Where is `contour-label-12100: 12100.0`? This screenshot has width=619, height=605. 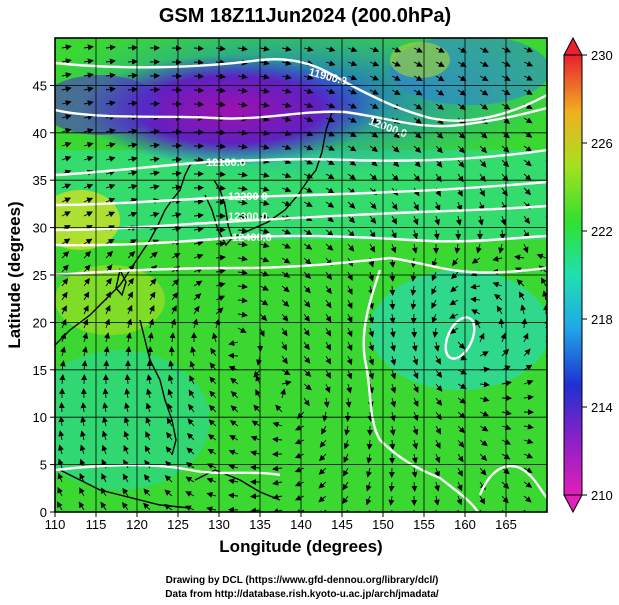 contour-label-12100: 12100.0 is located at coordinates (226, 163).